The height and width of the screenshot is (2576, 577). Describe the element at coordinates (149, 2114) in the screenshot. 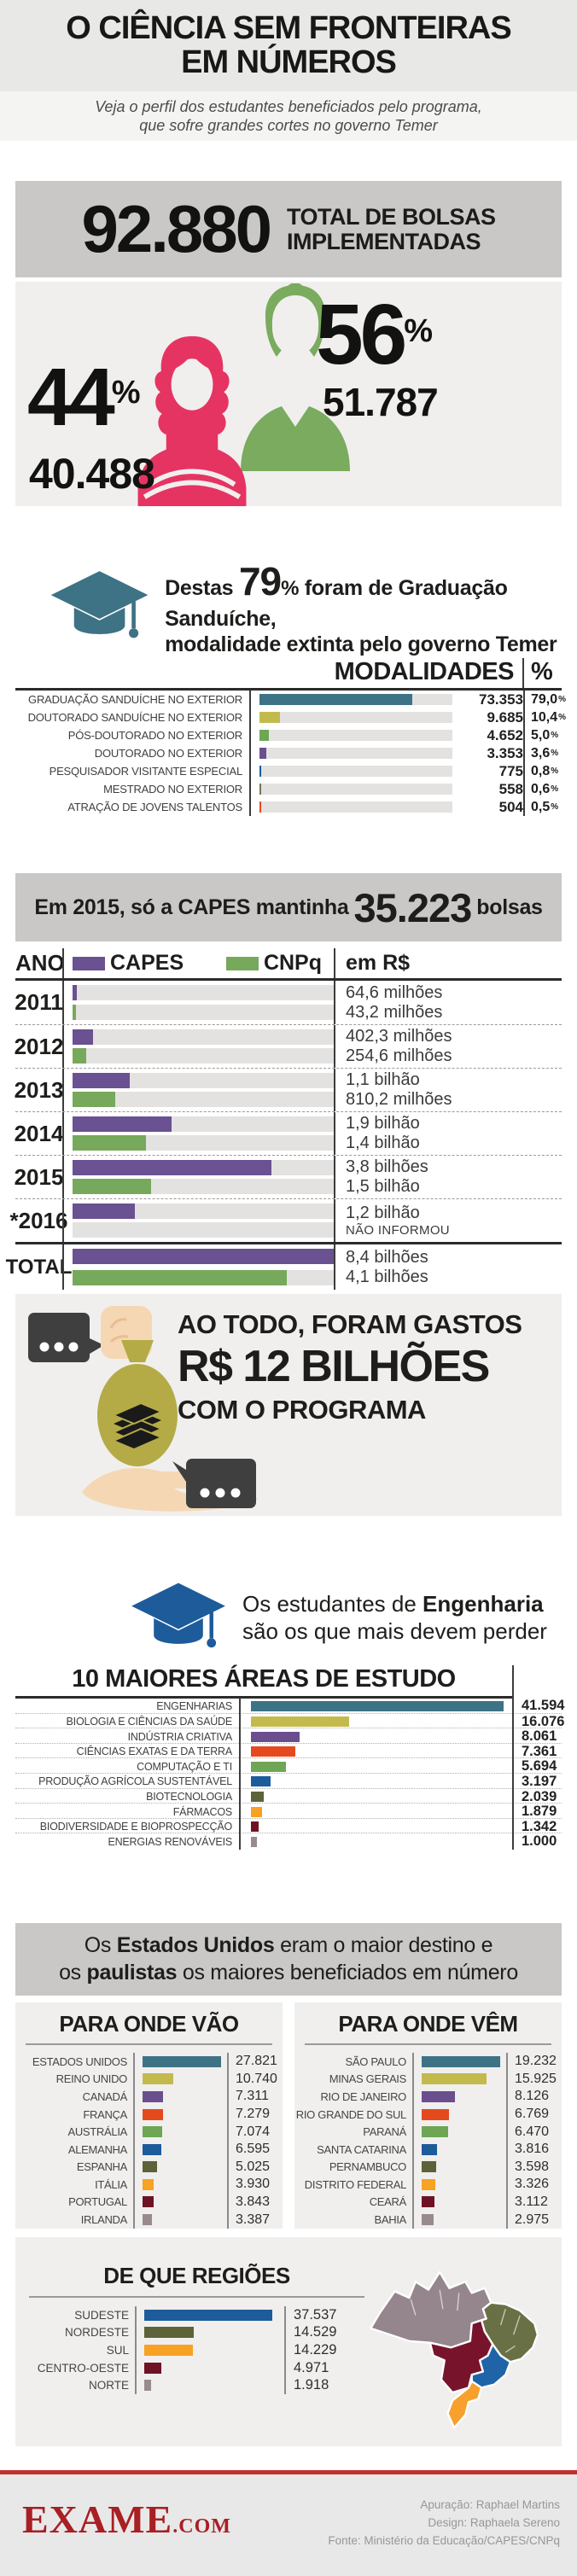

I see `table-row: FRANÇA 7.279` at that location.